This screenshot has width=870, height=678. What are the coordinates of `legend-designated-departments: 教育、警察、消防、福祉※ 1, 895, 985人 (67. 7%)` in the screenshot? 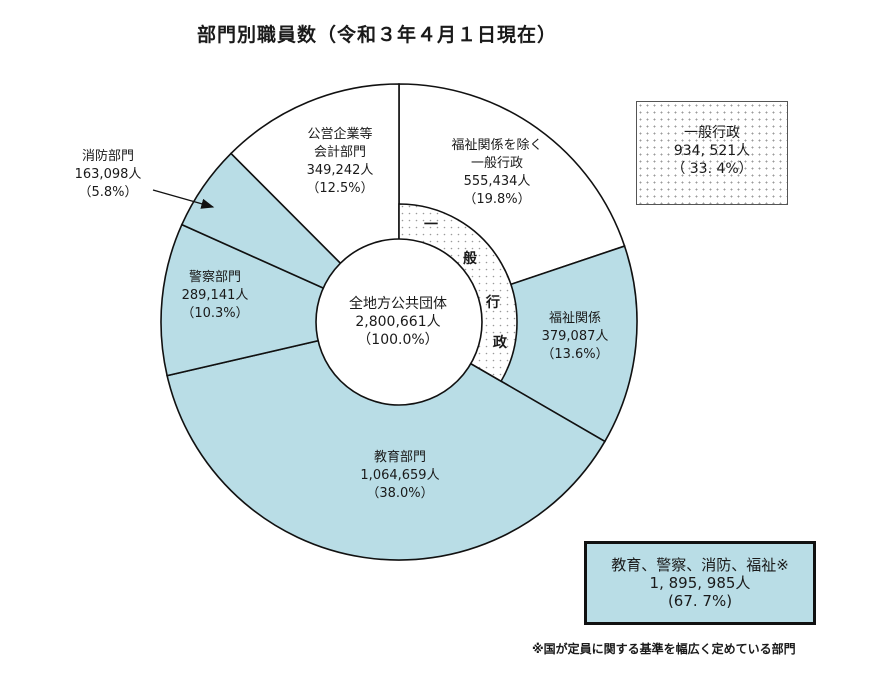 It's located at (700, 583).